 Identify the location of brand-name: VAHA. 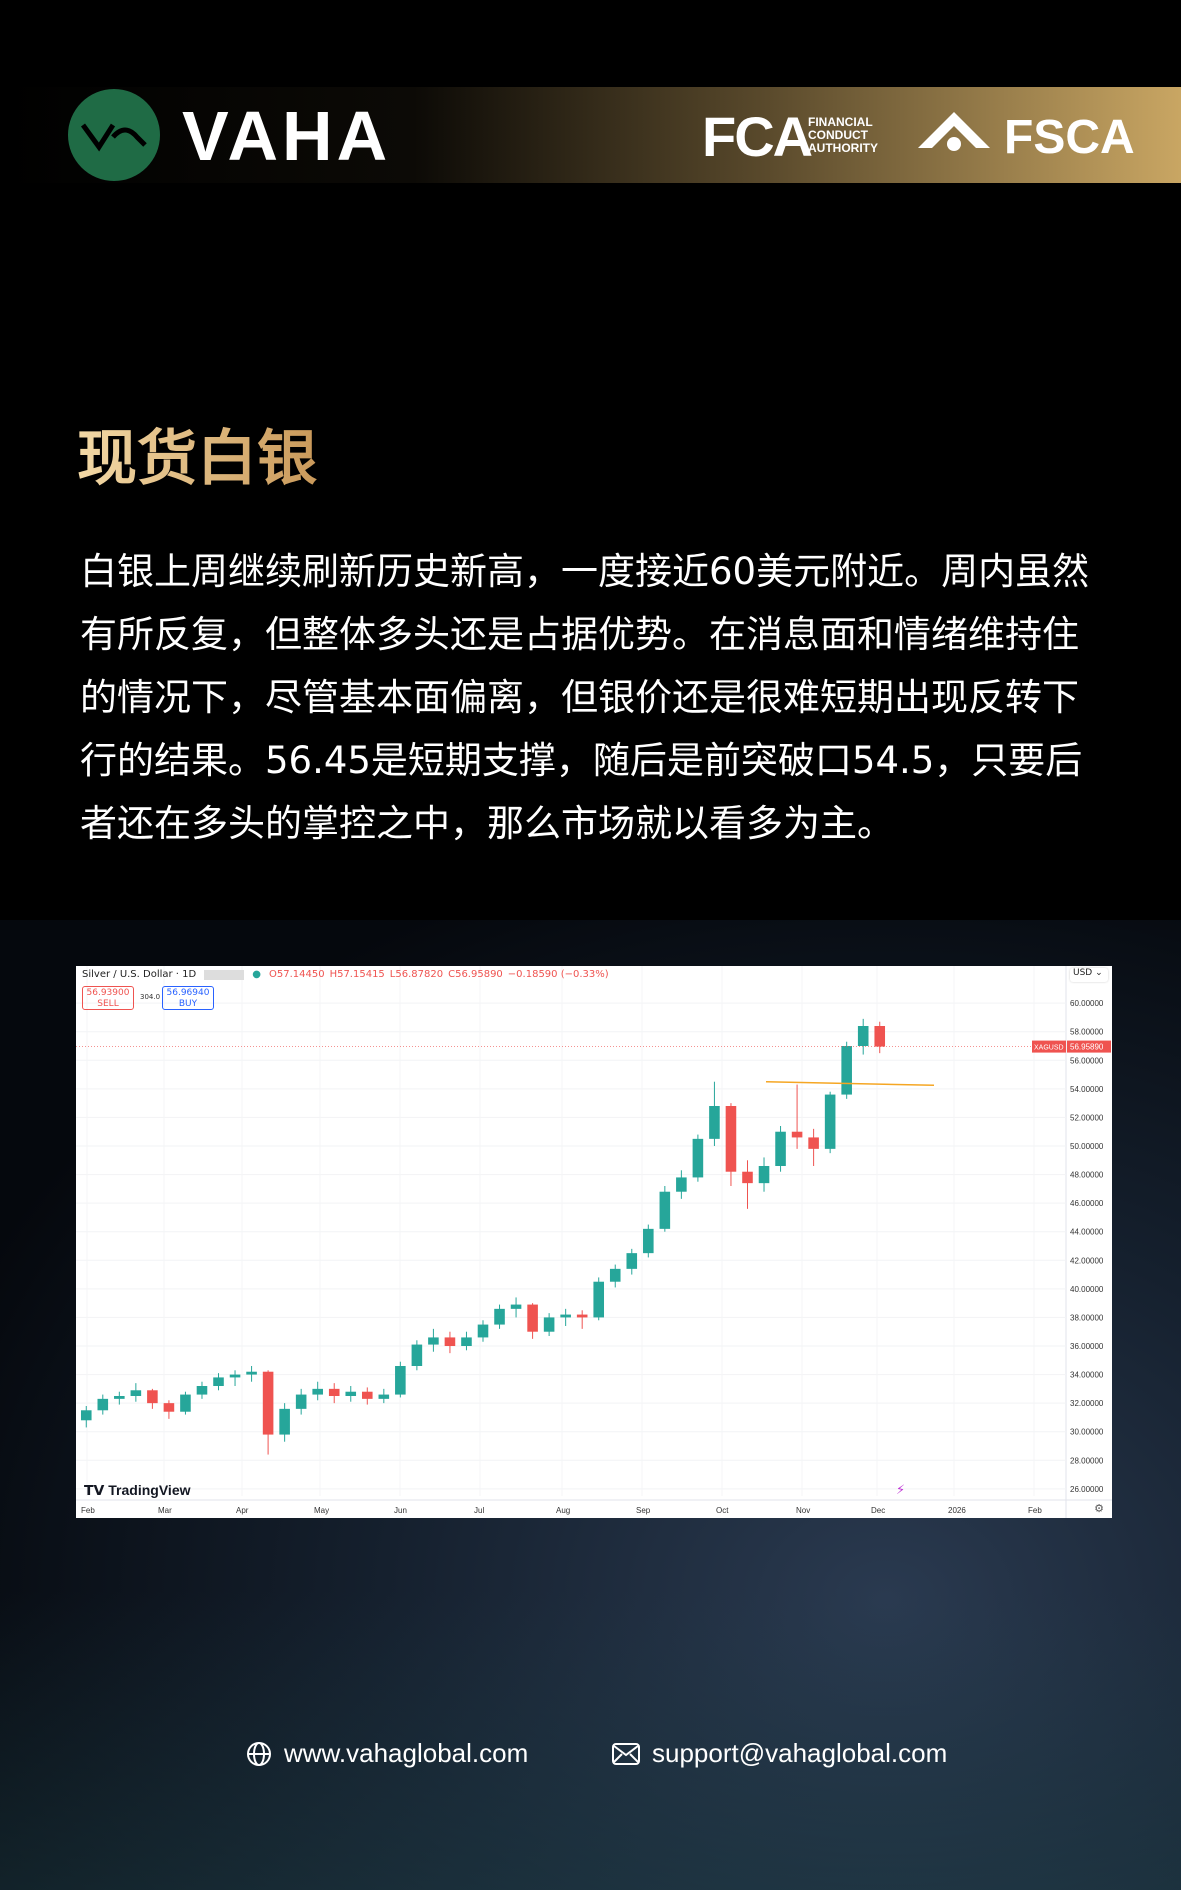
(287, 136).